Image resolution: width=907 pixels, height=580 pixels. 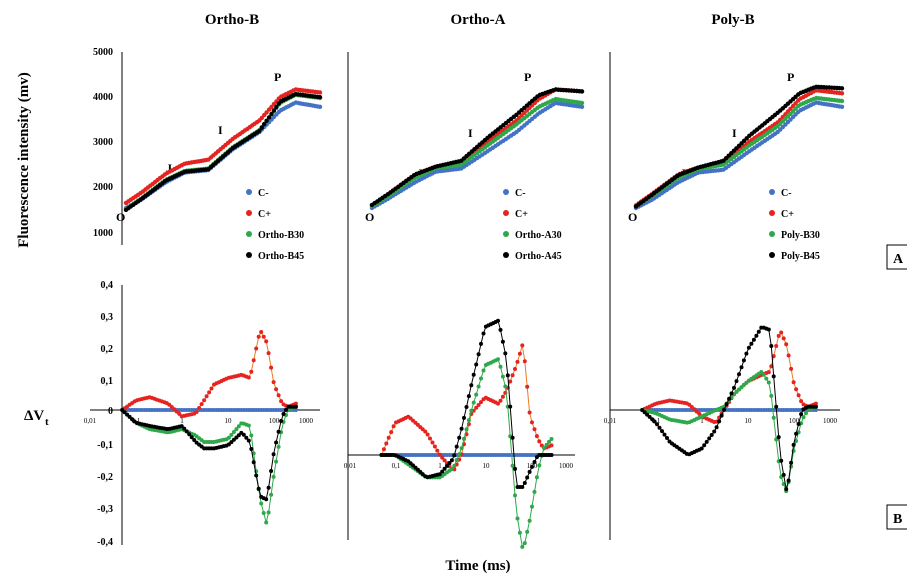 I want to click on xtick-1000-1: 1000, so click(x=306, y=421).